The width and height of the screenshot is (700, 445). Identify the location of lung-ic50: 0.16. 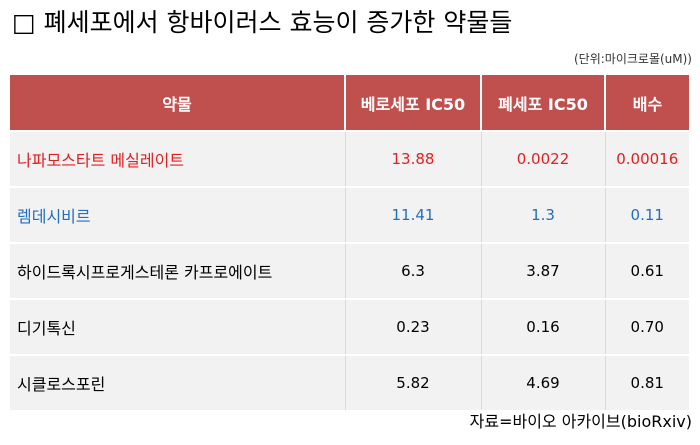
(543, 326).